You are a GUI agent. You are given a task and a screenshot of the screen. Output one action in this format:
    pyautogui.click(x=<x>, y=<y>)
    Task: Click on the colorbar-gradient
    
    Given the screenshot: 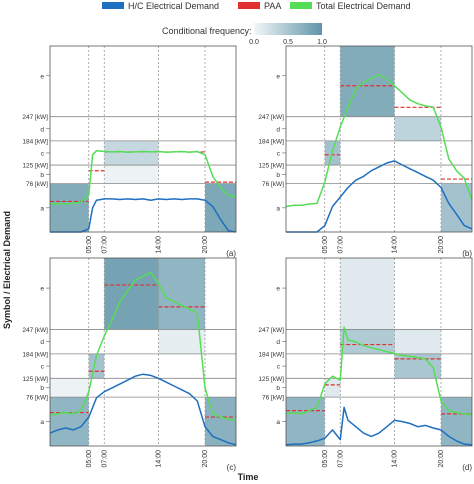 What is the action you would take?
    pyautogui.click(x=288, y=29)
    